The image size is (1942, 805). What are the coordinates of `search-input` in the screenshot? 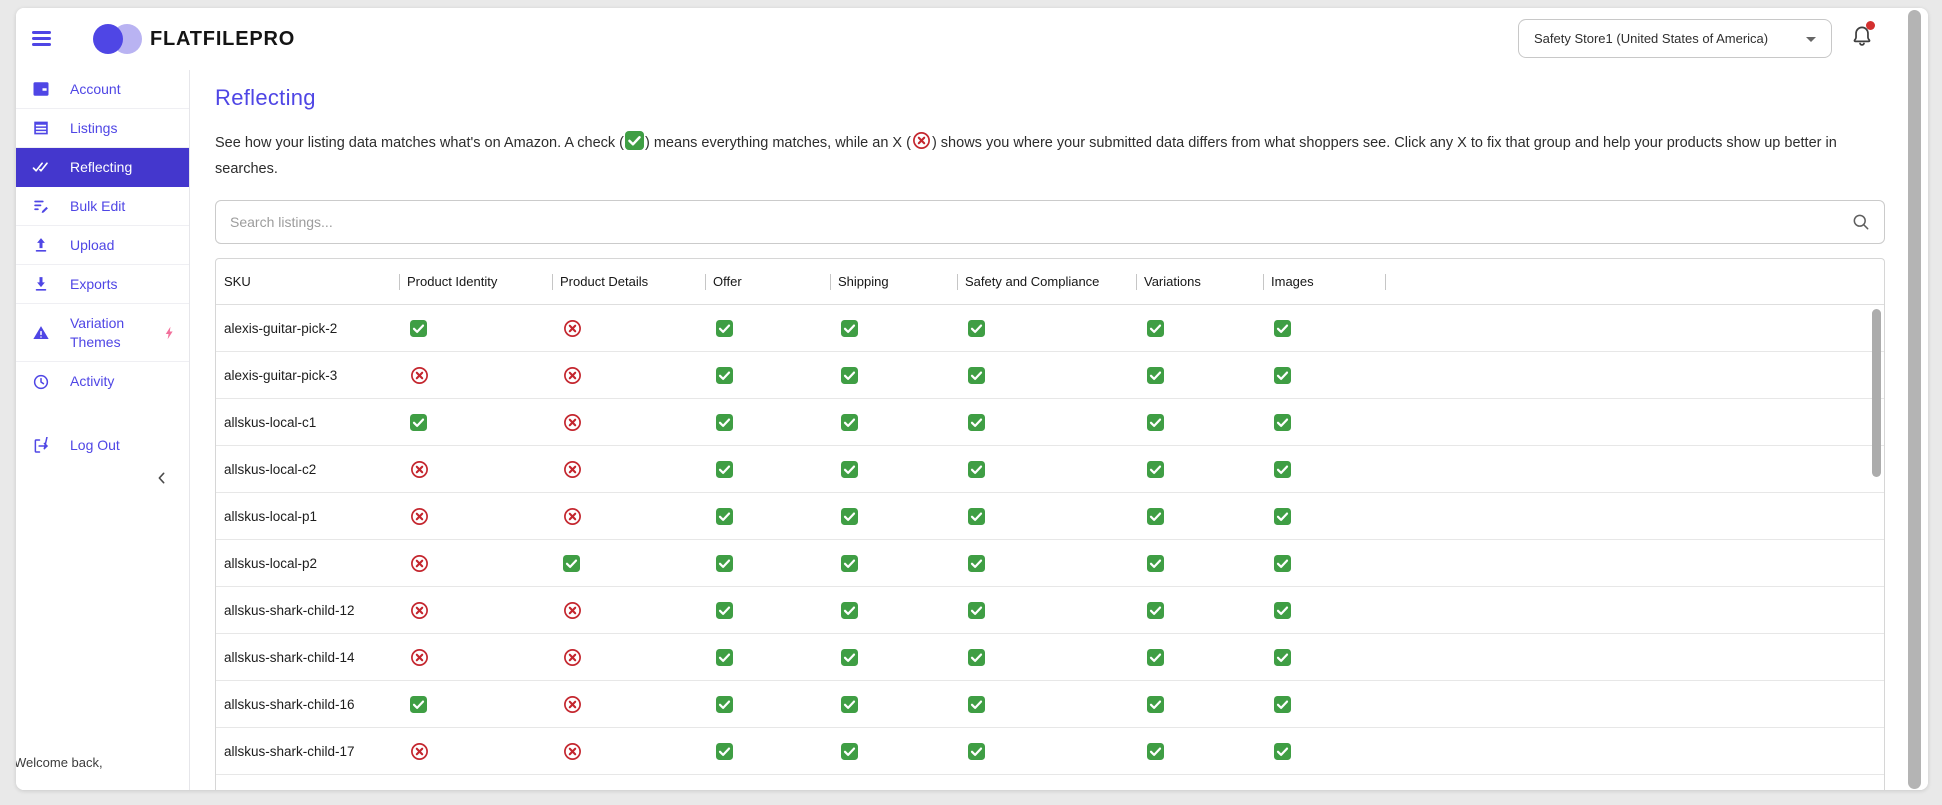 It's located at (1050, 222).